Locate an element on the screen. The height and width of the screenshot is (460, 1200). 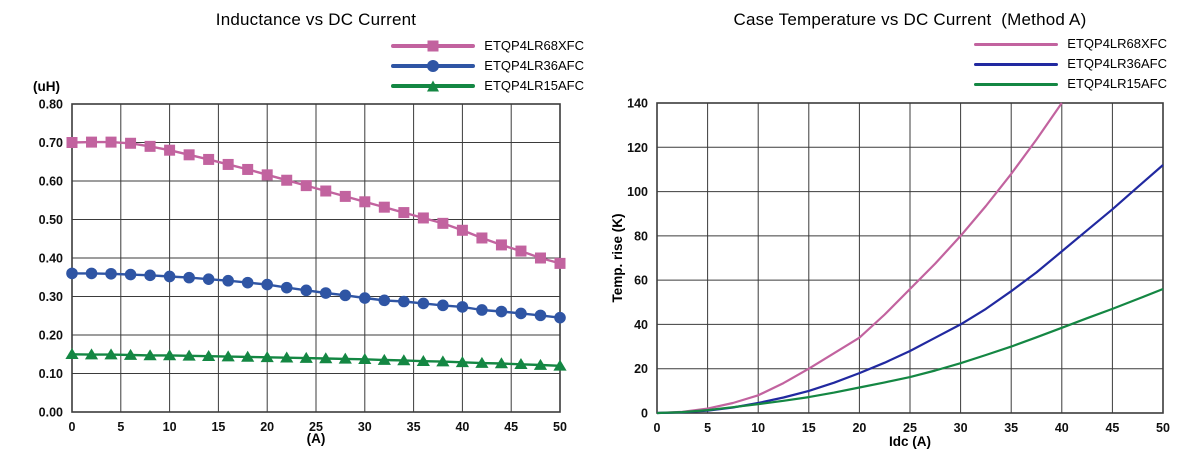
y-tick-label: 0.70 is located at coordinates (51, 143).